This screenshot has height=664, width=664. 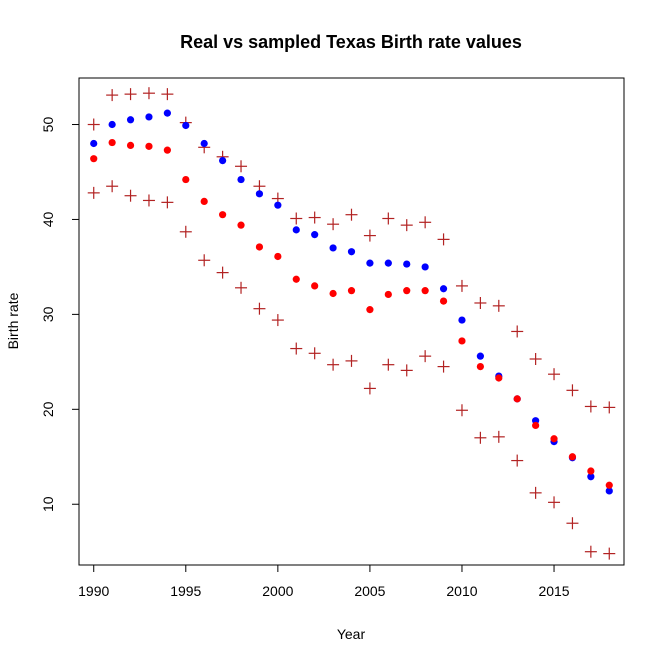 What do you see at coordinates (351, 42) in the screenshot?
I see `chart-title: Real vs sampled Texas Birth rate values` at bounding box center [351, 42].